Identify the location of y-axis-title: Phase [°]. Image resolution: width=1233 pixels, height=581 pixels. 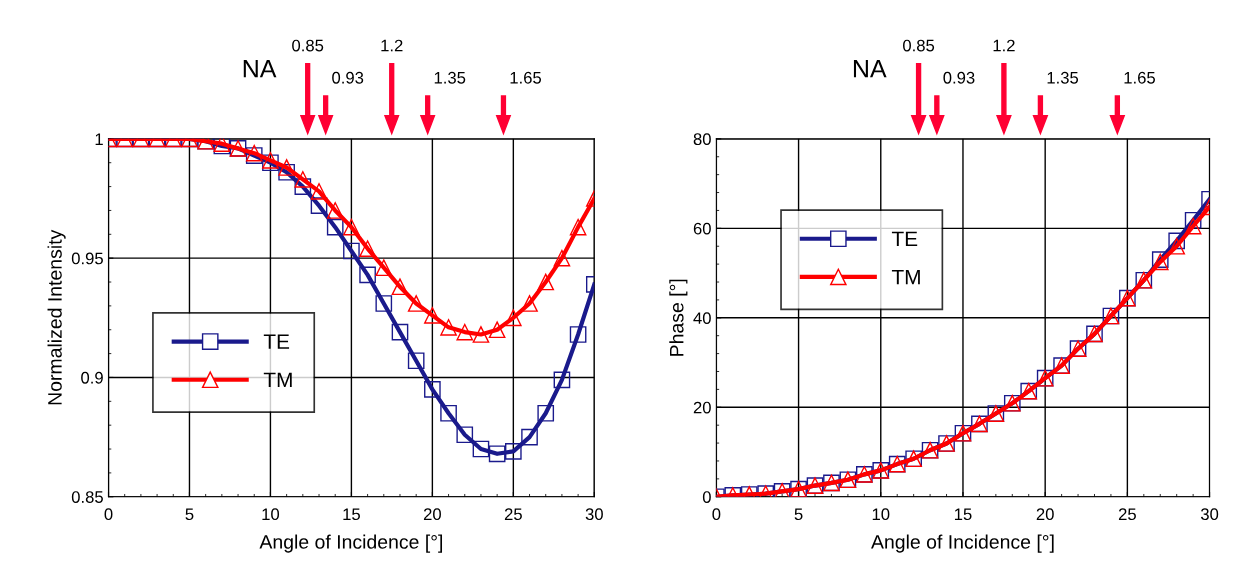
(678, 317).